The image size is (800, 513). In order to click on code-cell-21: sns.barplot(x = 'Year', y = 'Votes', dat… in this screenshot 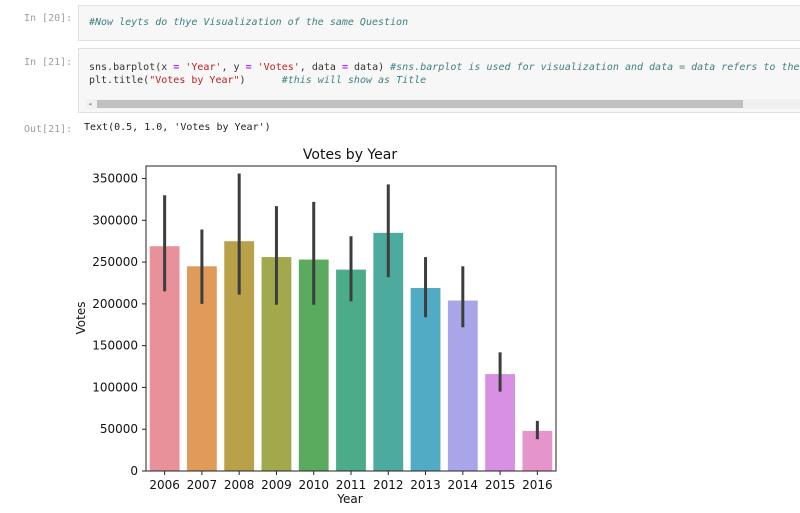, I will do `click(439, 80)`.